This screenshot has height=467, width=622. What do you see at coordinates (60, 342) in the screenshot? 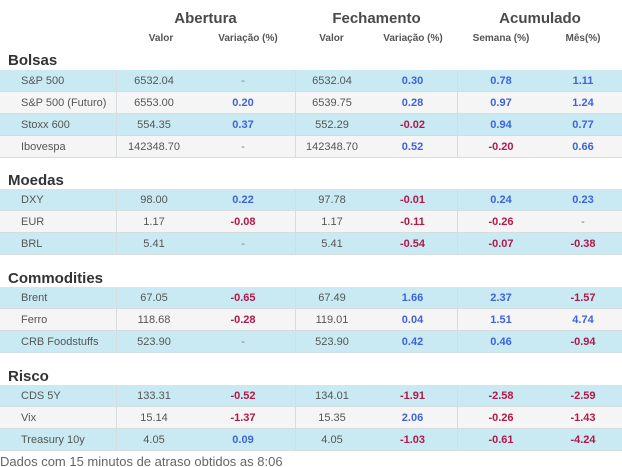
I see `asset-name-cell: CRB Foodstuffs` at bounding box center [60, 342].